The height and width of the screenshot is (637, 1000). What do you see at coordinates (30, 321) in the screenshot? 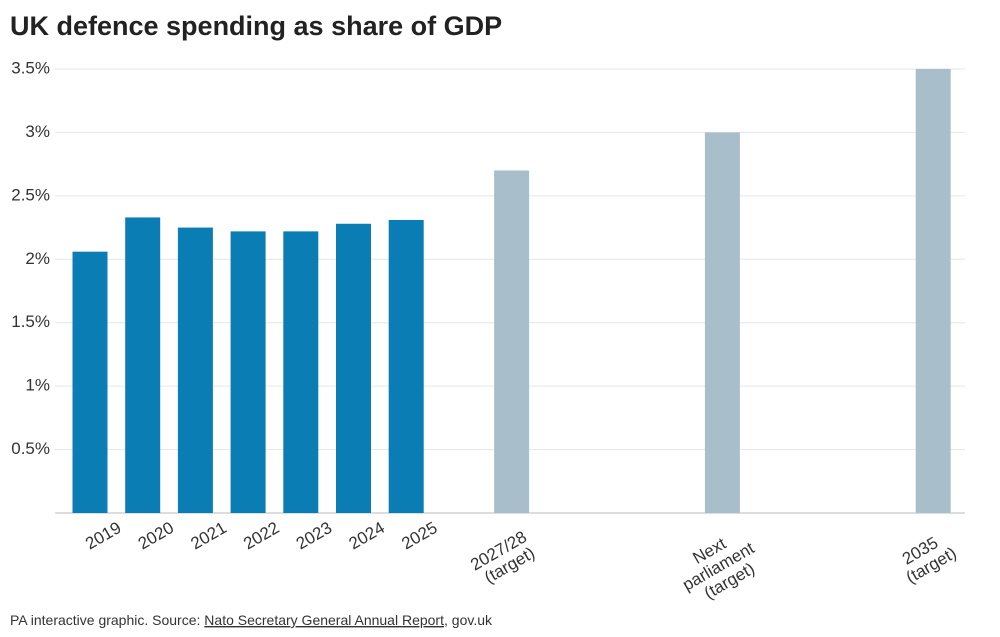
I see `y-tick-label: 1.5%` at bounding box center [30, 321].